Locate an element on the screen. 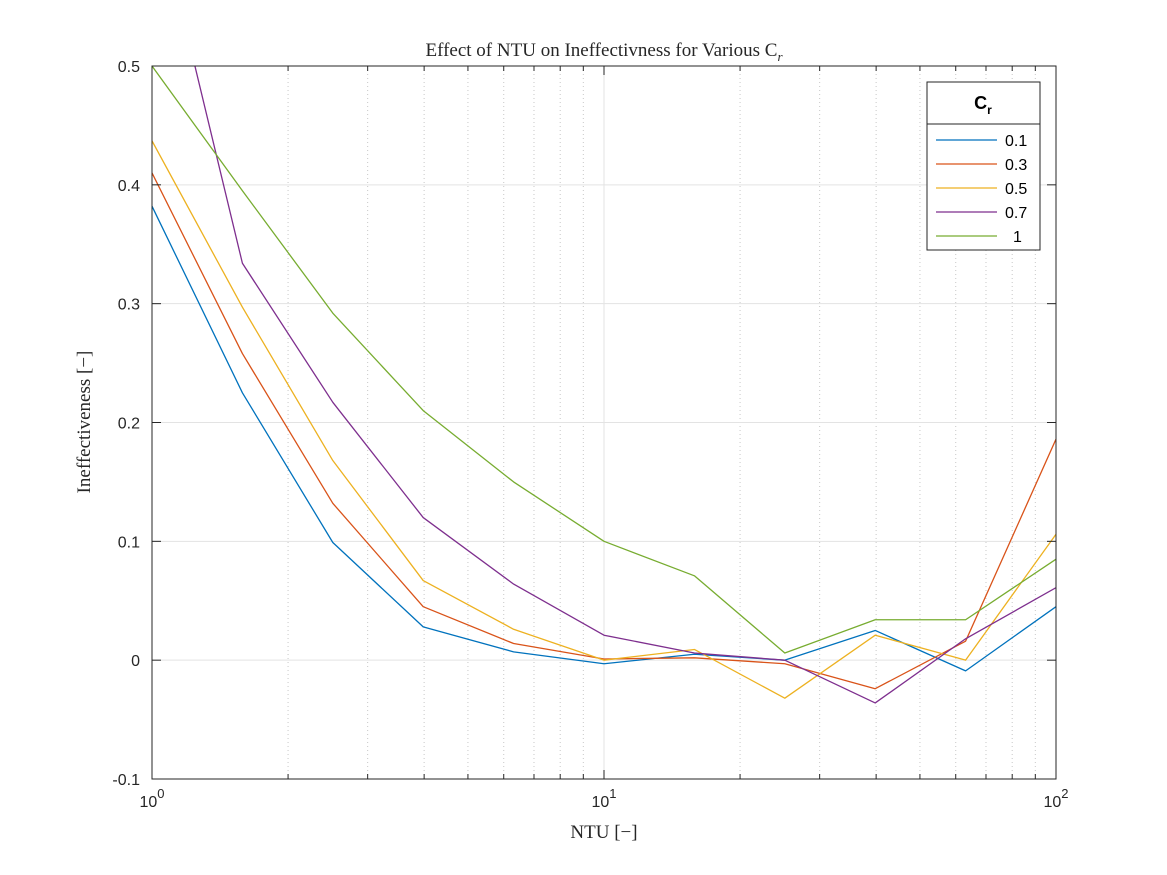 The height and width of the screenshot is (875, 1167). y-tick-label: -0.1 is located at coordinates (126, 780).